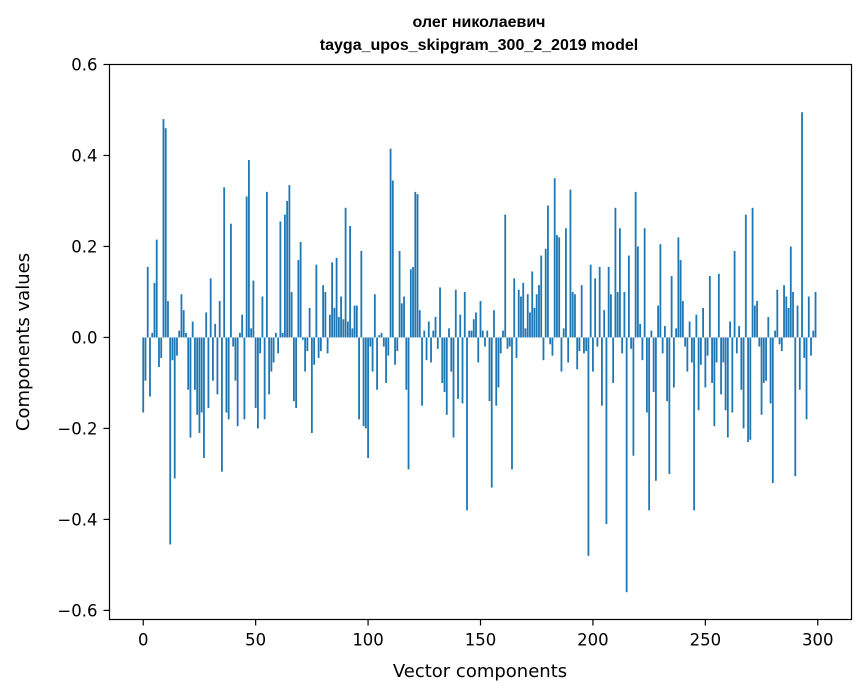 The height and width of the screenshot is (696, 867). Describe the element at coordinates (23, 342) in the screenshot. I see `y-axis-label: Components values` at that location.